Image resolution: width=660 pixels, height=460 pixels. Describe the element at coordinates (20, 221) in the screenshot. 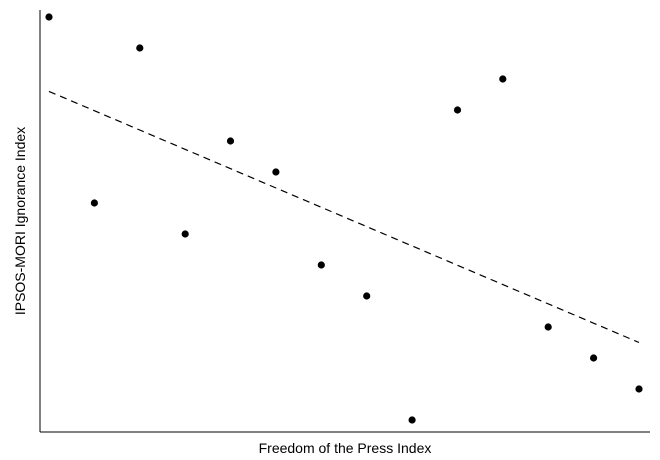

I see `y-axis-label: IPSOS-MORI Ignorance Index` at that location.